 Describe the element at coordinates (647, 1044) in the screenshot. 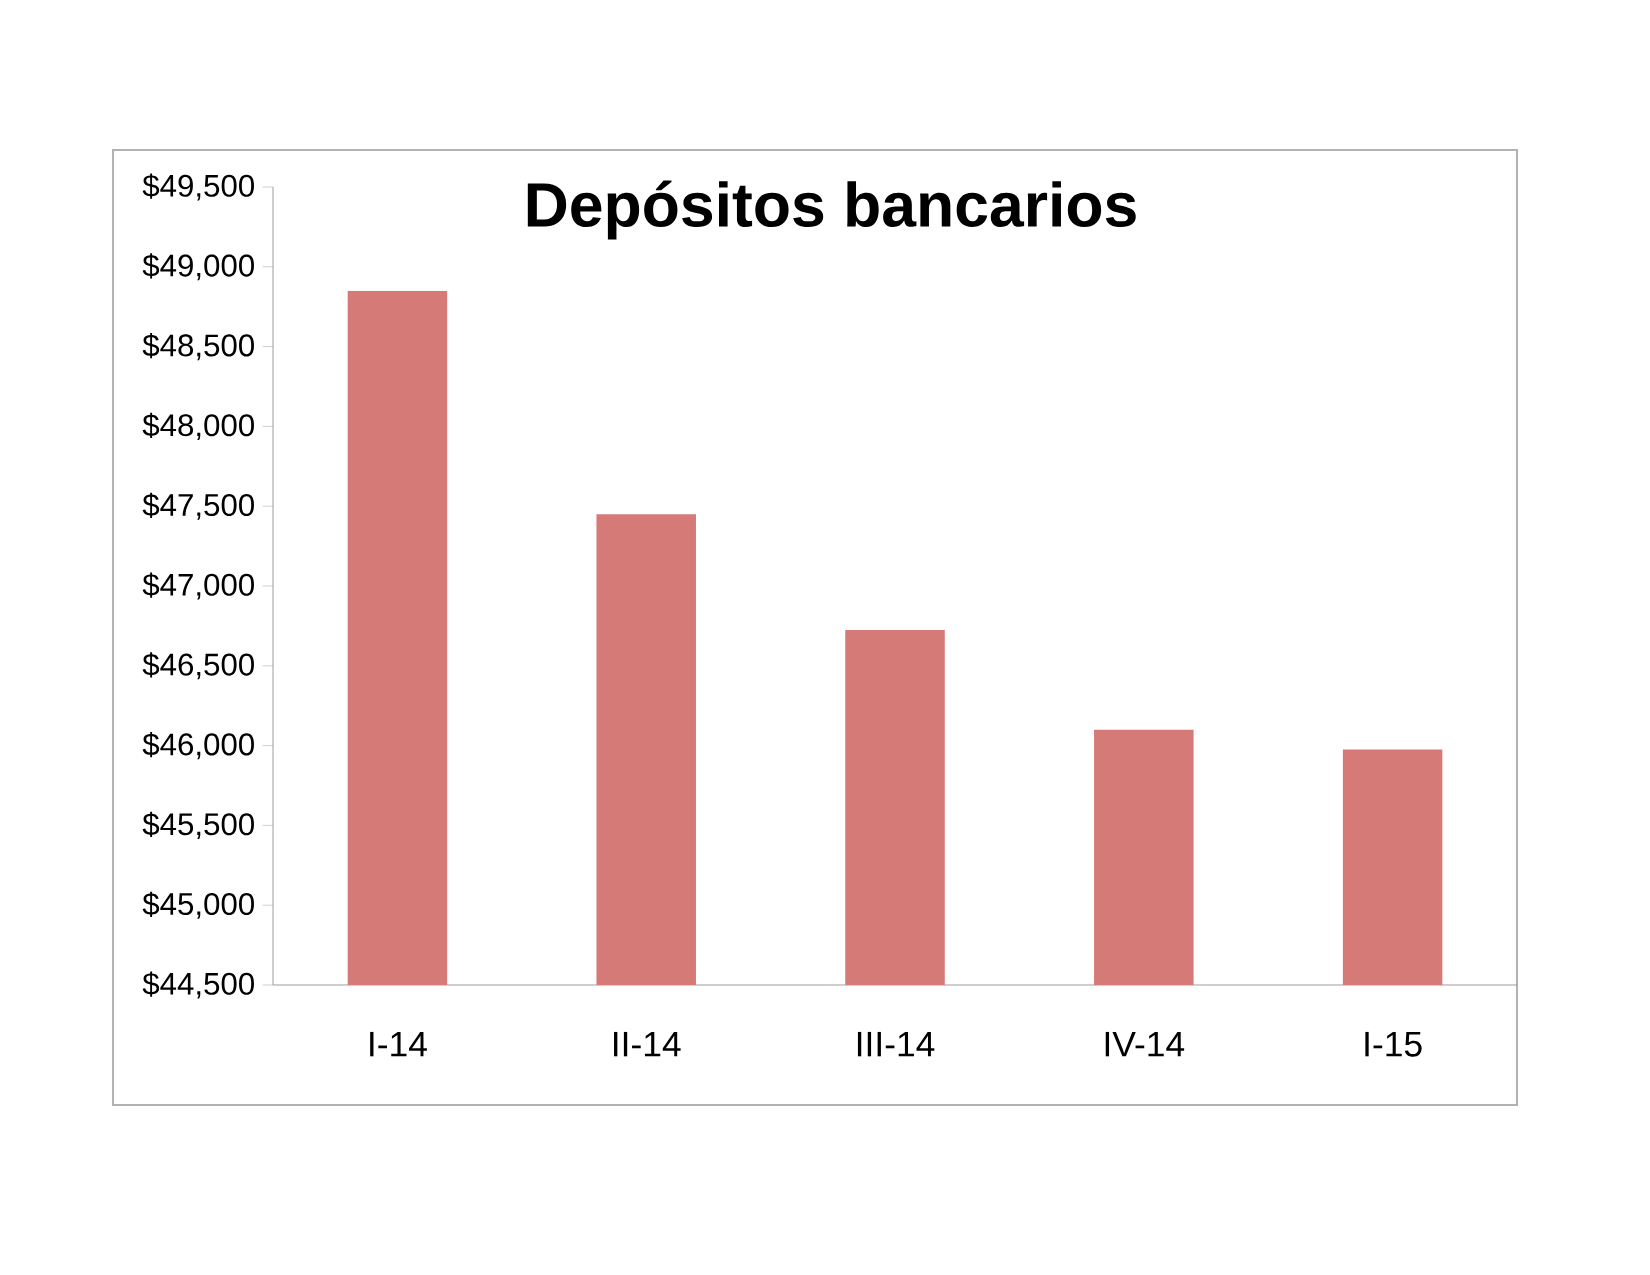

I see `x-tick-label: II-14` at that location.